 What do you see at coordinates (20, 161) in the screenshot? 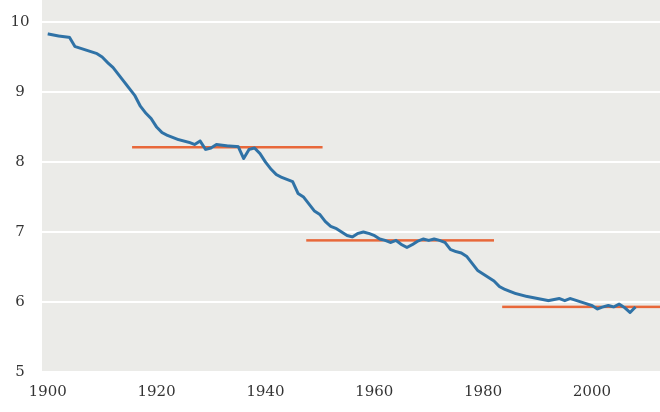
I see `y-tick-label: 8` at bounding box center [20, 161].